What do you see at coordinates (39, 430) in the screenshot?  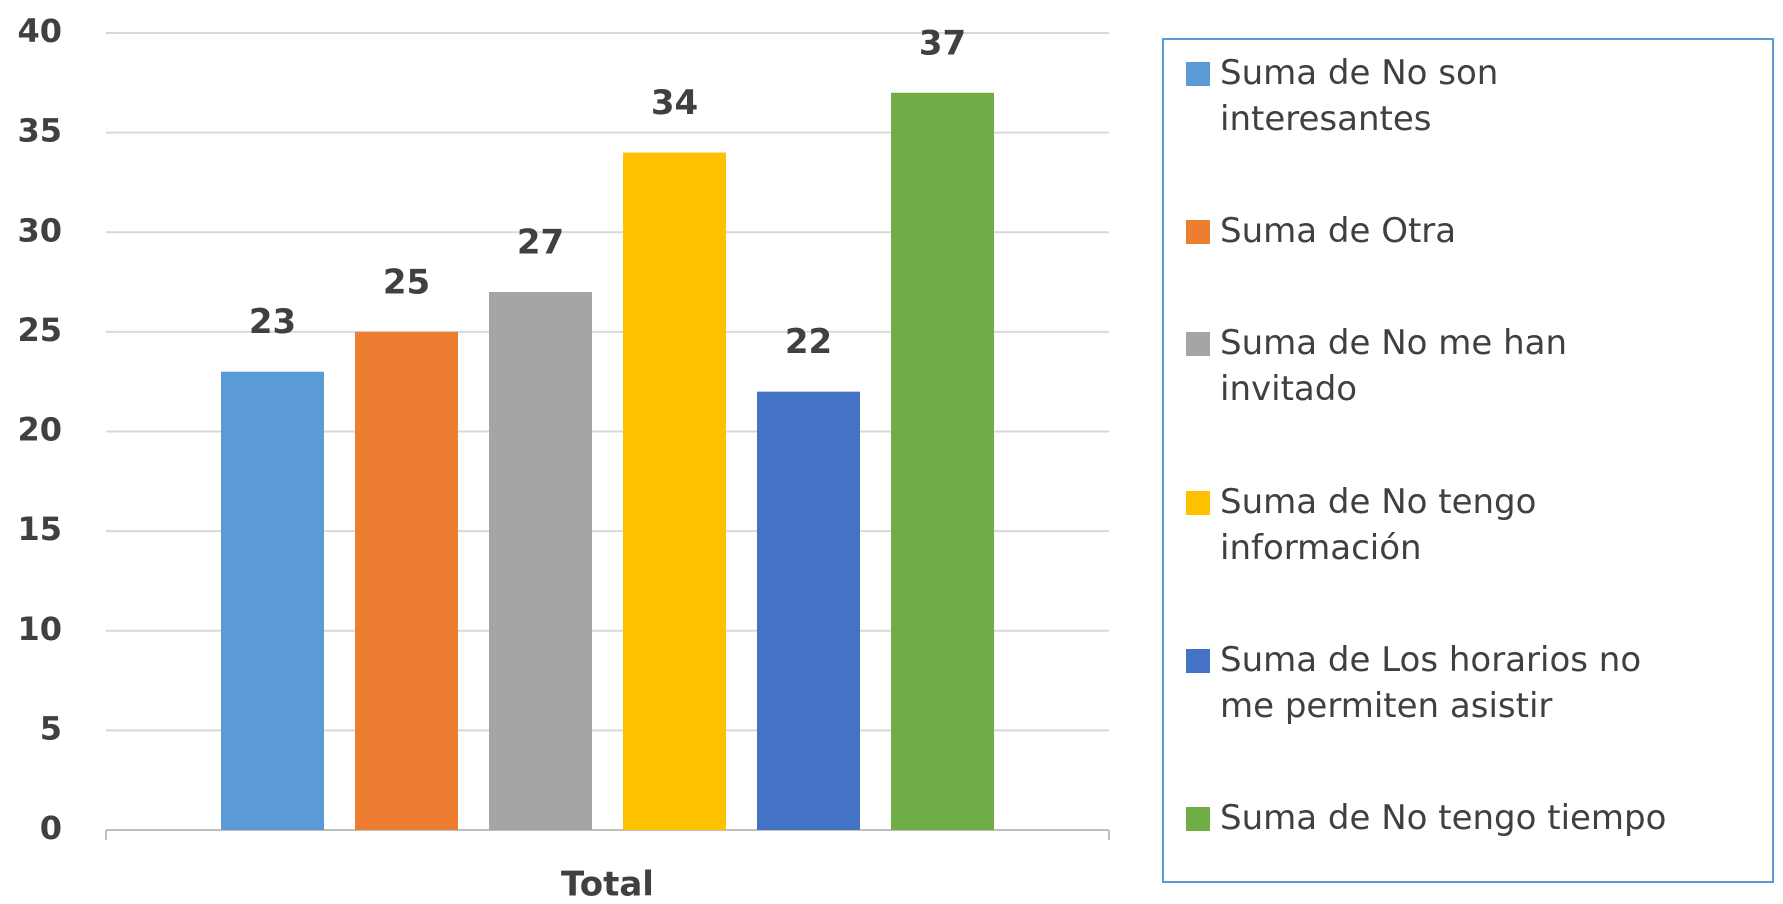 I see `y-tick-label: 20` at bounding box center [39, 430].